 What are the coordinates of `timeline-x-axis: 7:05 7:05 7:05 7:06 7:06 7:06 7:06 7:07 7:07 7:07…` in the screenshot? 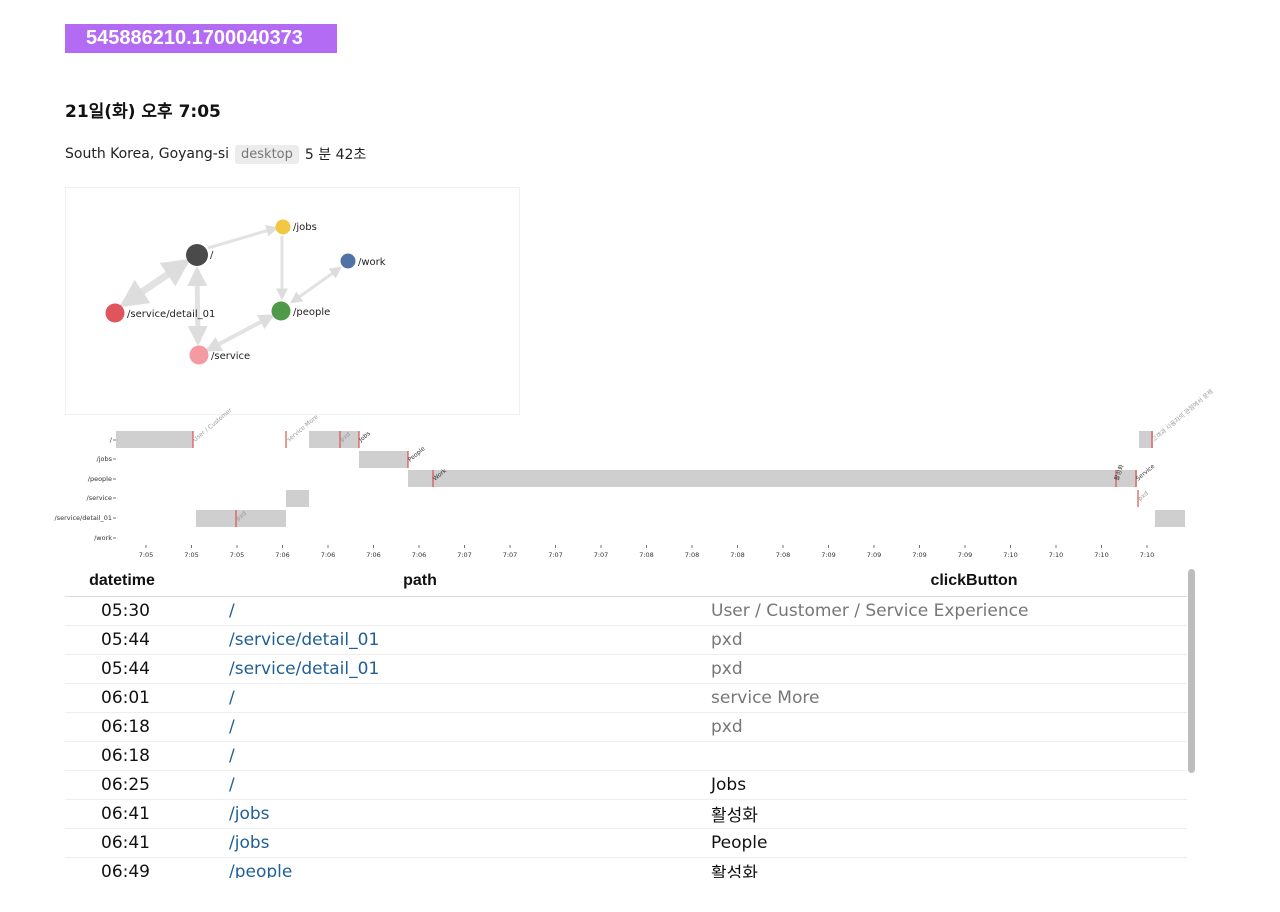 It's located at (647, 552).